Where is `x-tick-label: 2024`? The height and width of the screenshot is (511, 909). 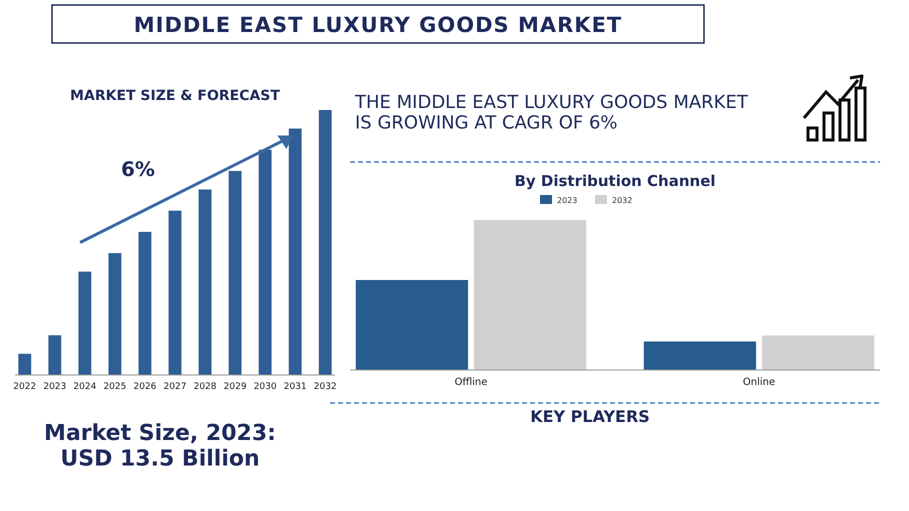
x-tick-label: 2024 is located at coordinates (85, 387).